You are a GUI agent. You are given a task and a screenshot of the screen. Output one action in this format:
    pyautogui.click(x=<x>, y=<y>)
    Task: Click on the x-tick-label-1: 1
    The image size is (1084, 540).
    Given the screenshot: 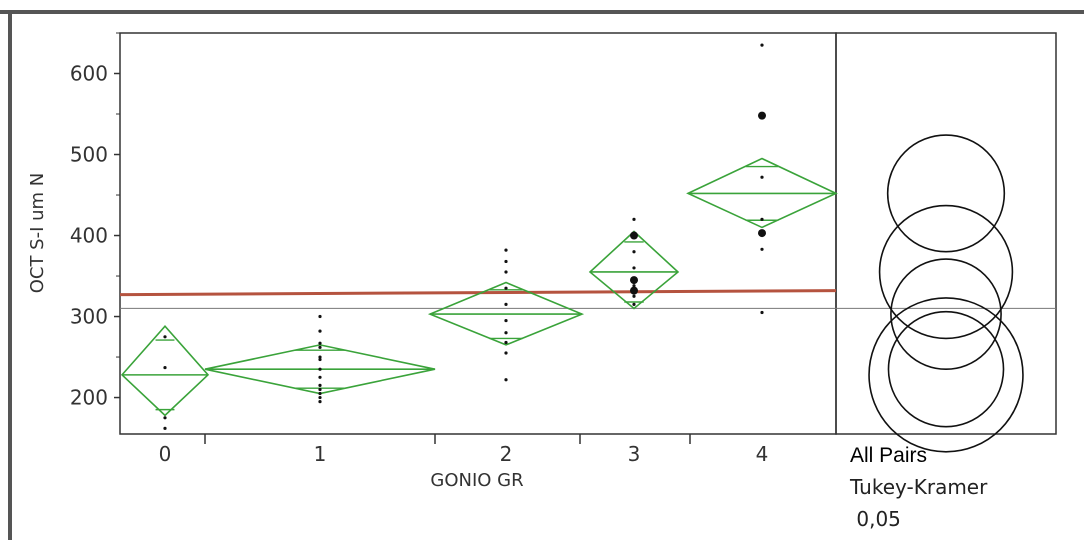 What is the action you would take?
    pyautogui.click(x=320, y=454)
    